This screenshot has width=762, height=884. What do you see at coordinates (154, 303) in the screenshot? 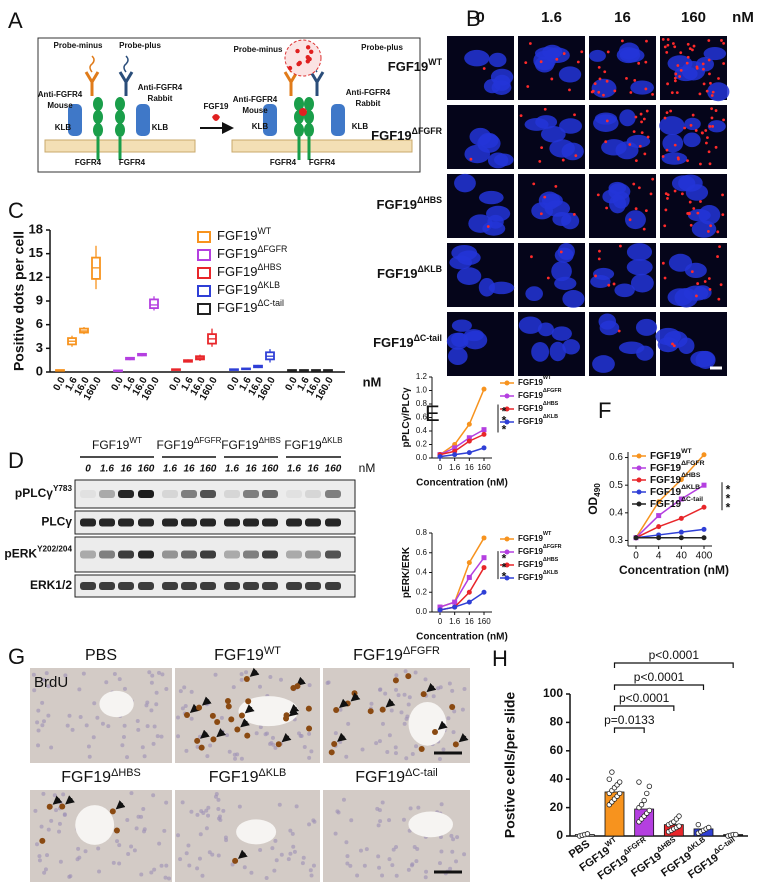
I see `box` at bounding box center [154, 303].